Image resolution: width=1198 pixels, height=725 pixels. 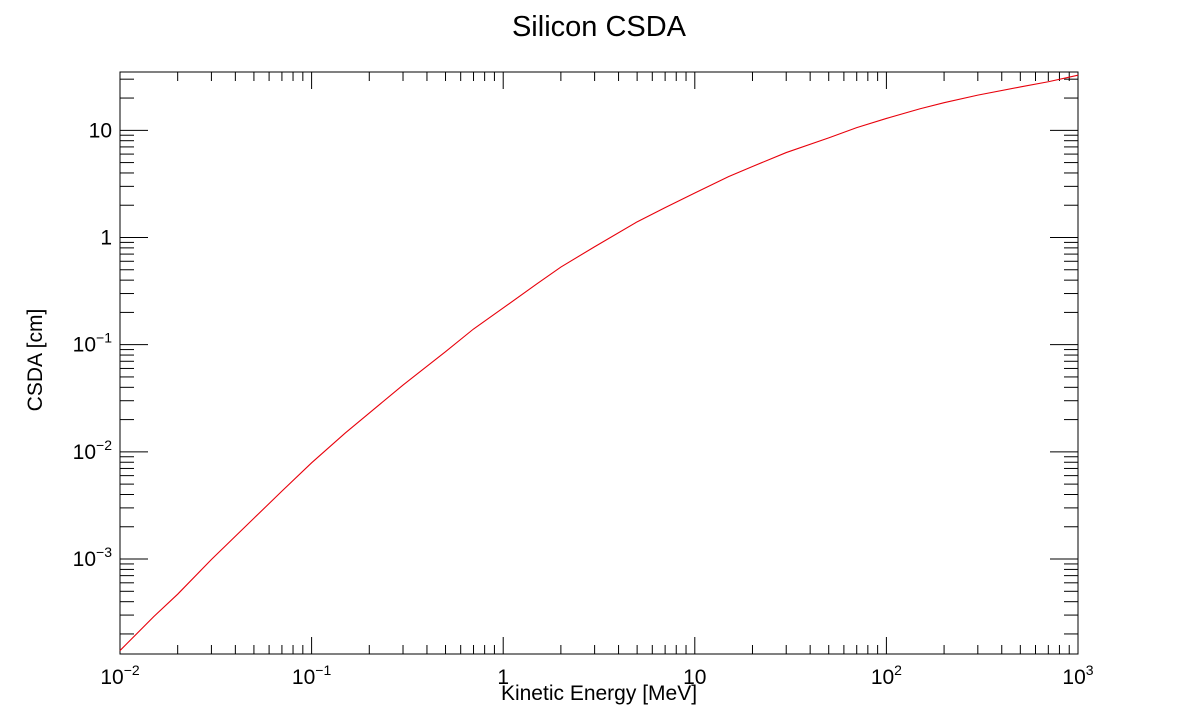 I want to click on x-tick-label: 10⁻², so click(x=120, y=675).